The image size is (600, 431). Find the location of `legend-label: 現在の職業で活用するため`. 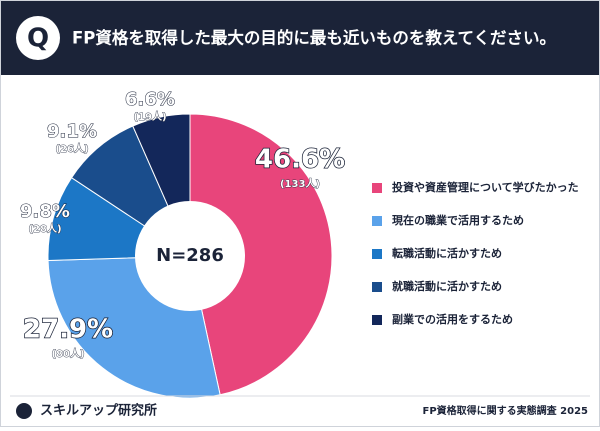

legend-label: 現在の職業で活用するため is located at coordinates (458, 220).